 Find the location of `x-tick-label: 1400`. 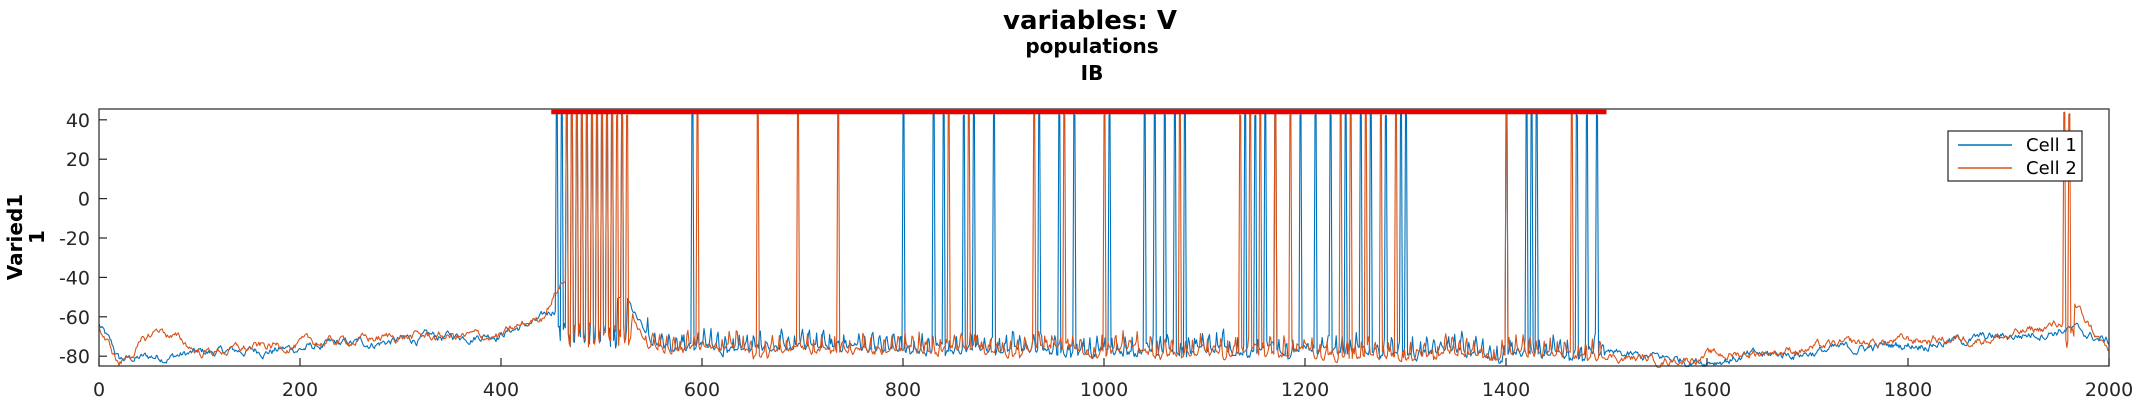

x-tick-label: 1400 is located at coordinates (1506, 389).